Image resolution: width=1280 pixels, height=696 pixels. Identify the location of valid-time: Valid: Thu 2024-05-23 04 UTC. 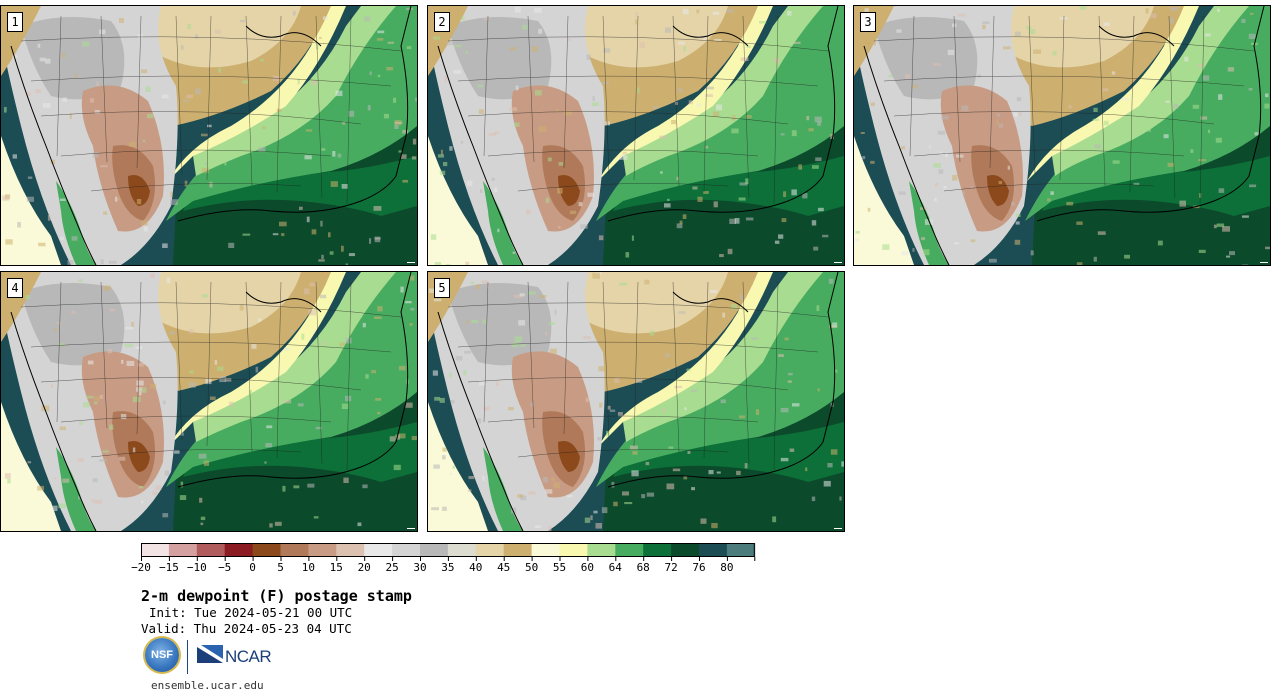
(246, 628).